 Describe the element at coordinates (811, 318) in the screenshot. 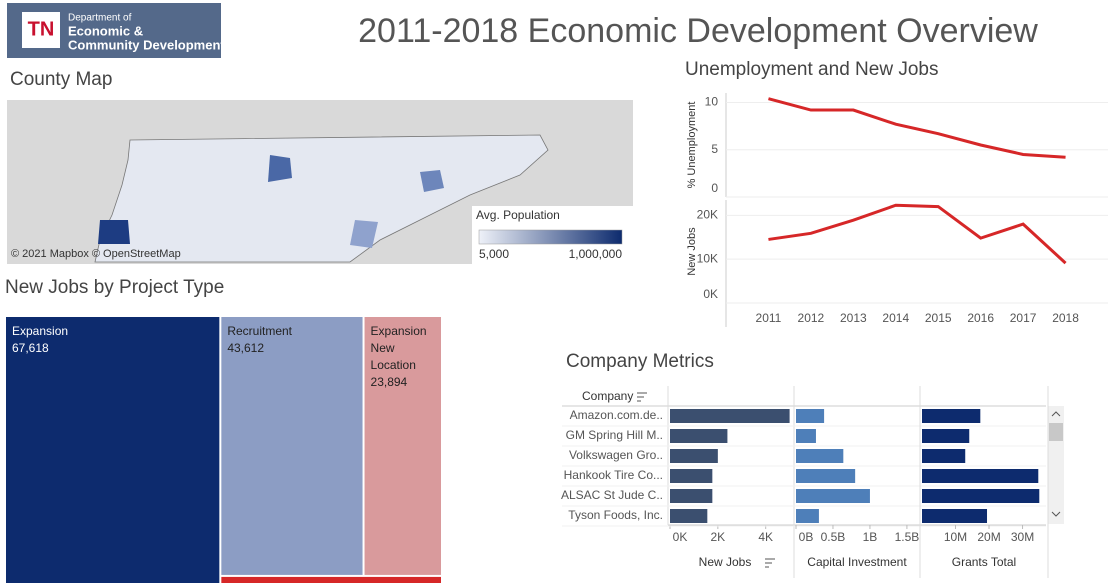

I see `x-tick-label: 2012` at that location.